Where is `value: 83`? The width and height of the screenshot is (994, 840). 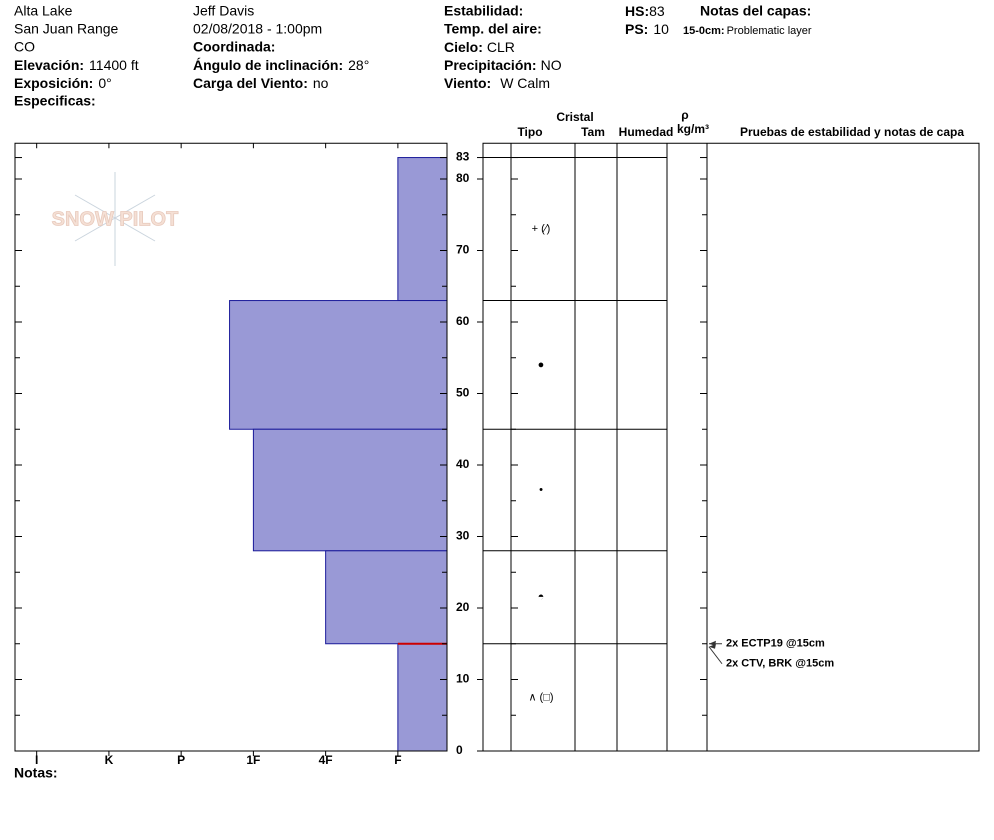 value: 83 is located at coordinates (657, 11).